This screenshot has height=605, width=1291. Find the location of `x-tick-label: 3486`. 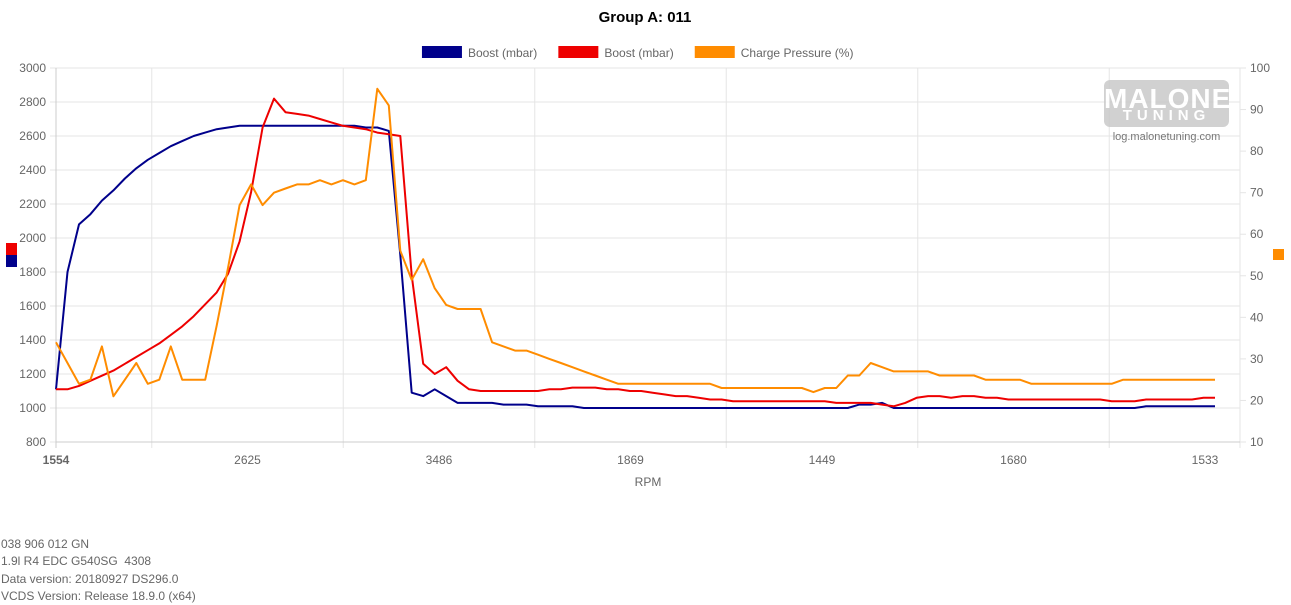

x-tick-label: 3486 is located at coordinates (439, 460).